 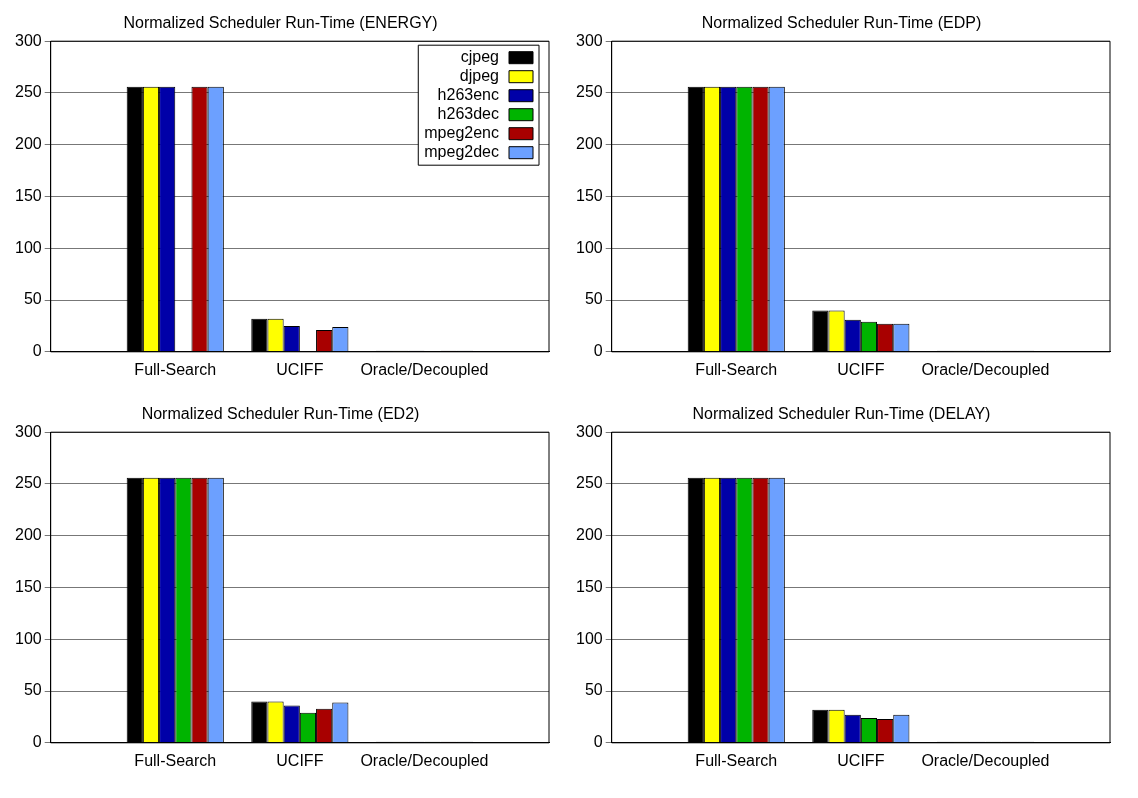 What do you see at coordinates (841, 414) in the screenshot?
I see `chart-title: Normalized Scheduler Run-Time (DELAY)` at bounding box center [841, 414].